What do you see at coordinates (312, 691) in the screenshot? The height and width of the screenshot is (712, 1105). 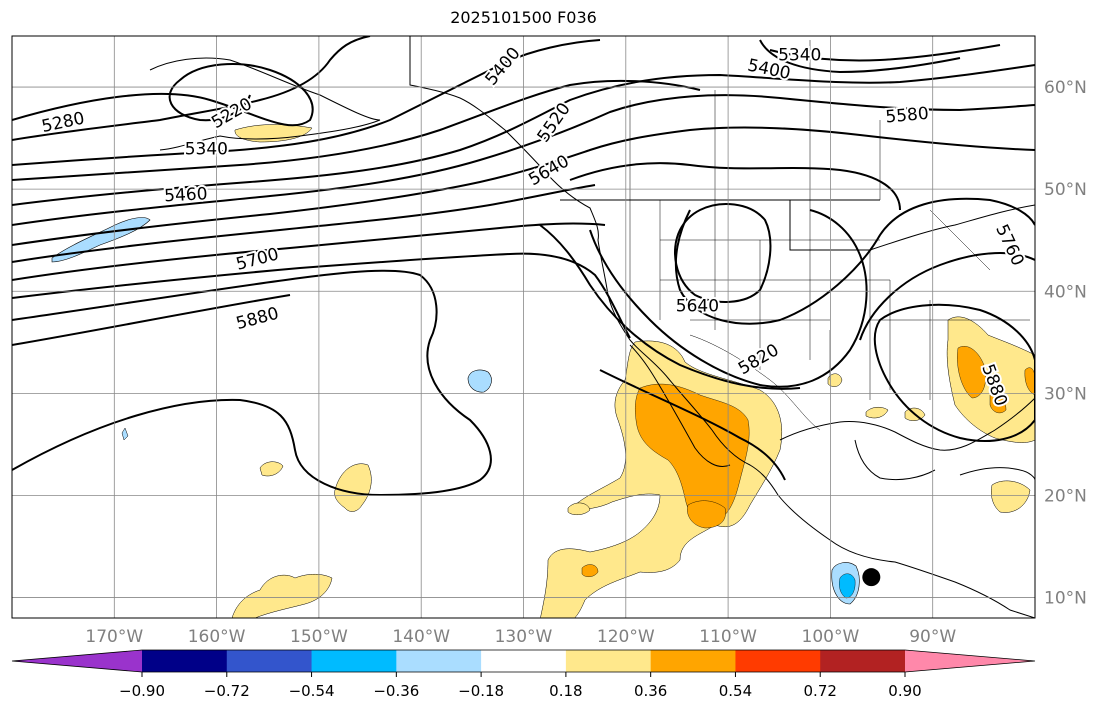 I see `colorbar-tick-label: −0.54` at bounding box center [312, 691].